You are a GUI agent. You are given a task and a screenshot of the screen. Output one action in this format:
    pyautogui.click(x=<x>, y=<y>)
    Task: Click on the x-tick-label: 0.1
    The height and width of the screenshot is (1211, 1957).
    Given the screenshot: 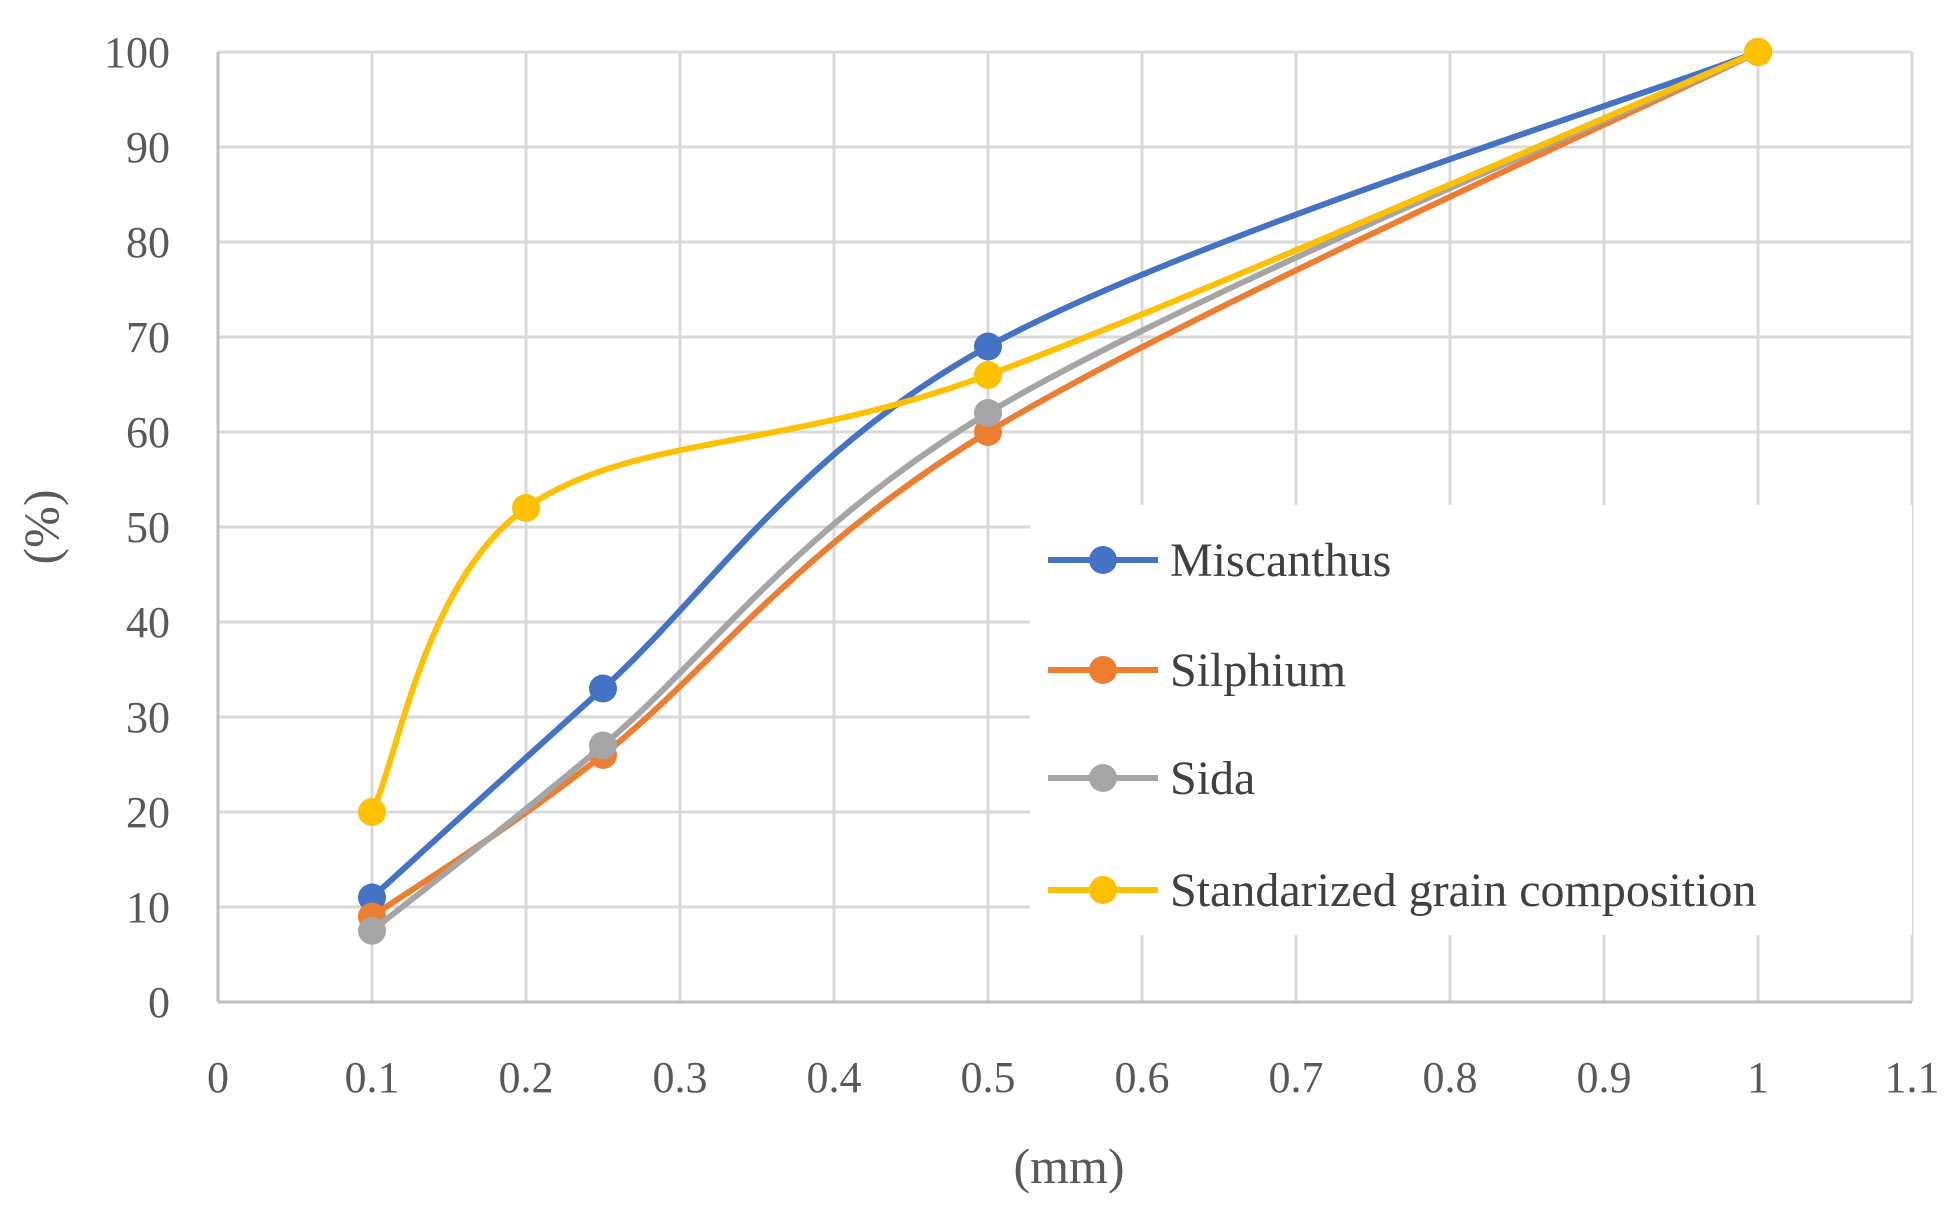 What is the action you would take?
    pyautogui.click(x=372, y=1077)
    